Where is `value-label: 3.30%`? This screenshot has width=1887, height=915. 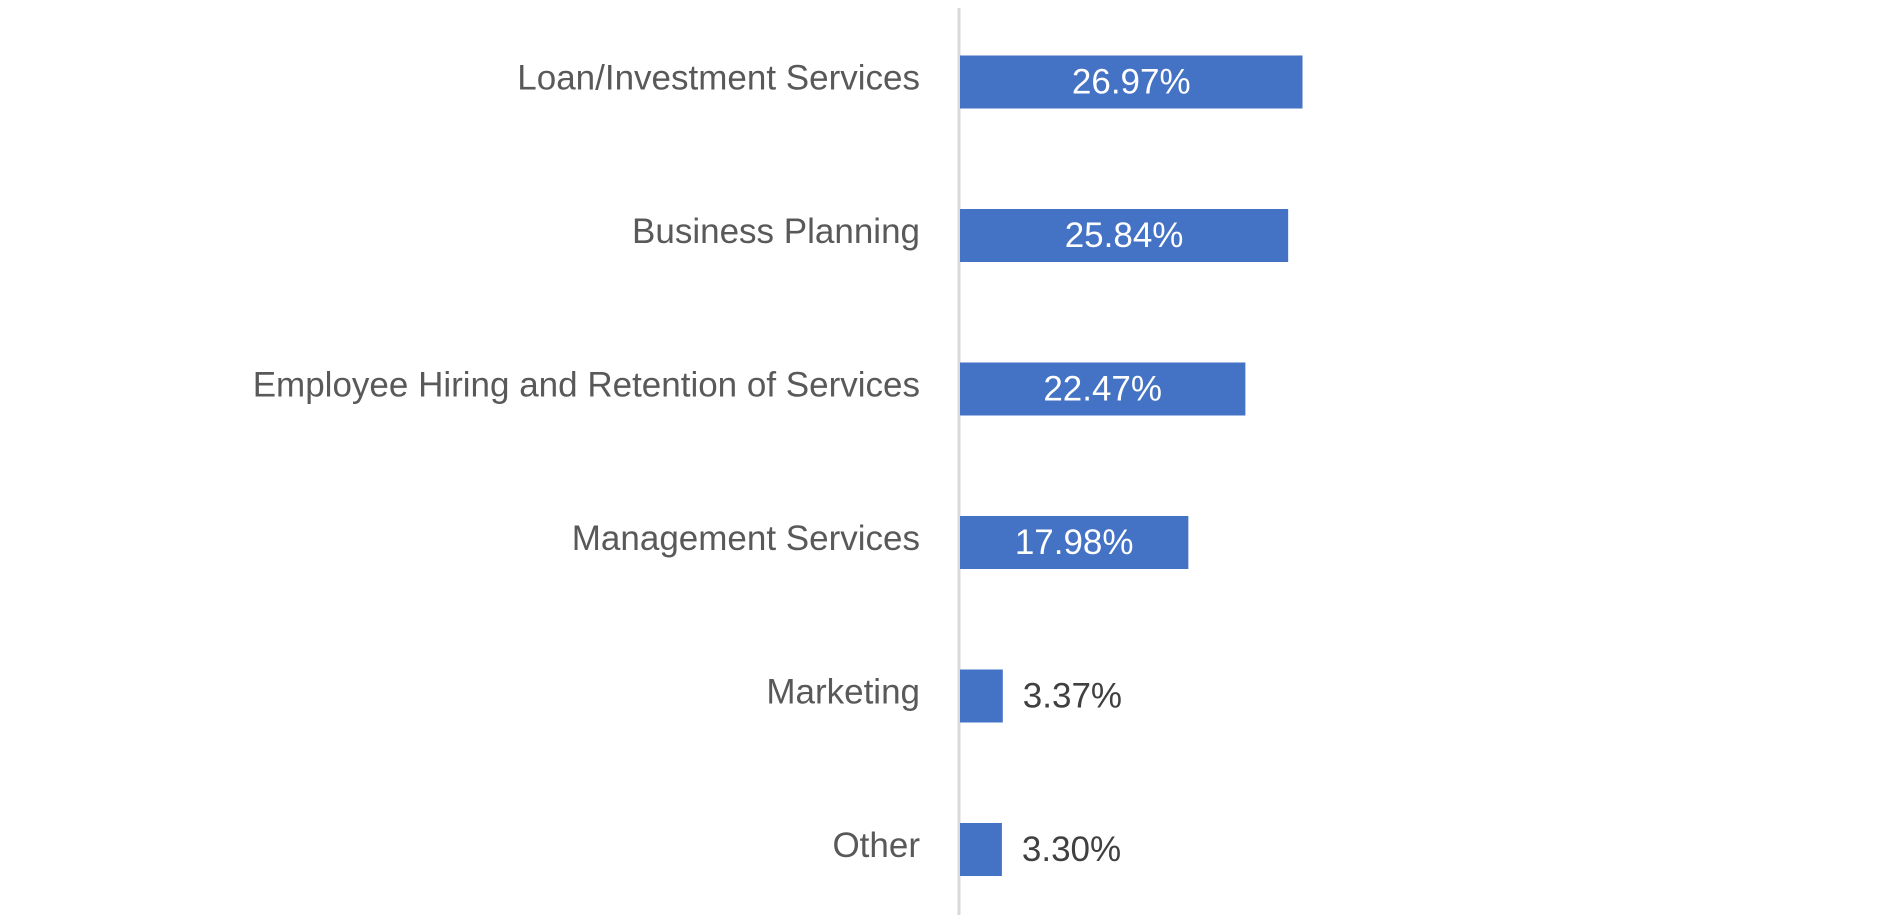
value-label: 3.30% is located at coordinates (1071, 849).